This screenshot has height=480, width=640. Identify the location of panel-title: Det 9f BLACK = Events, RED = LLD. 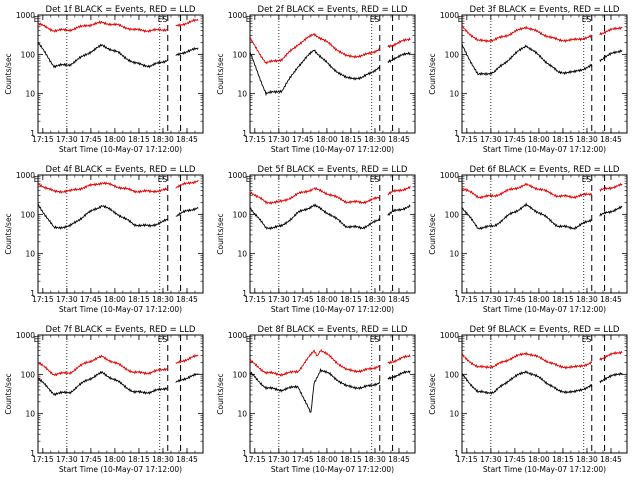
(545, 330).